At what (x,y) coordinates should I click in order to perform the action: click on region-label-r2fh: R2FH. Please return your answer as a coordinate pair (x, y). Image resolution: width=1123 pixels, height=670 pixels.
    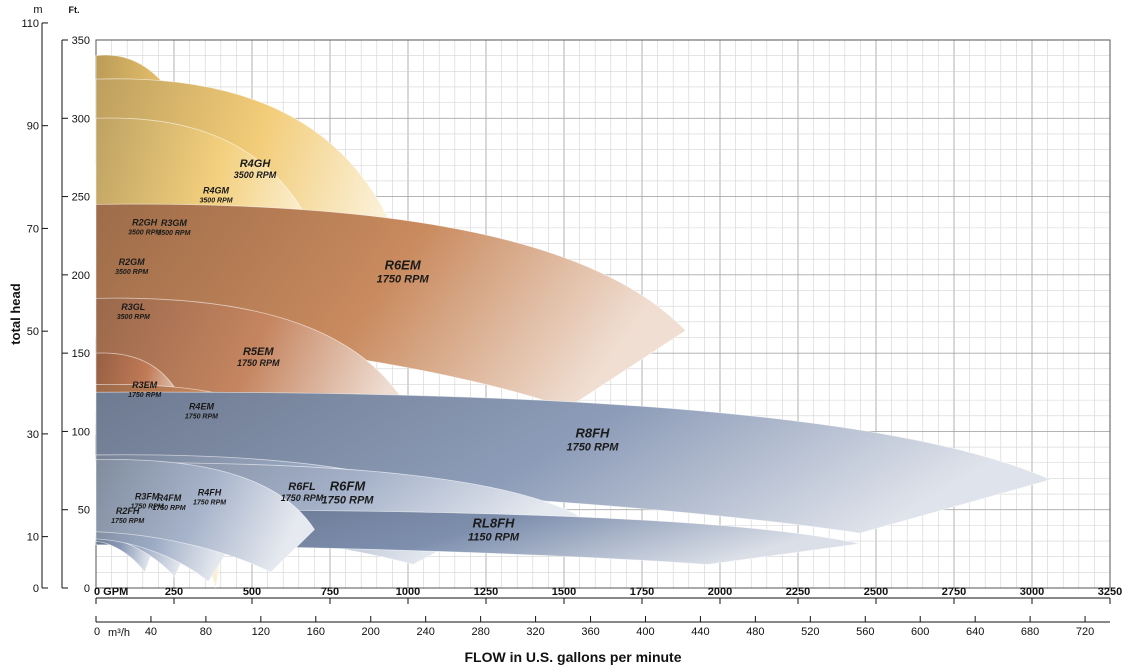
    Looking at the image, I should click on (128, 511).